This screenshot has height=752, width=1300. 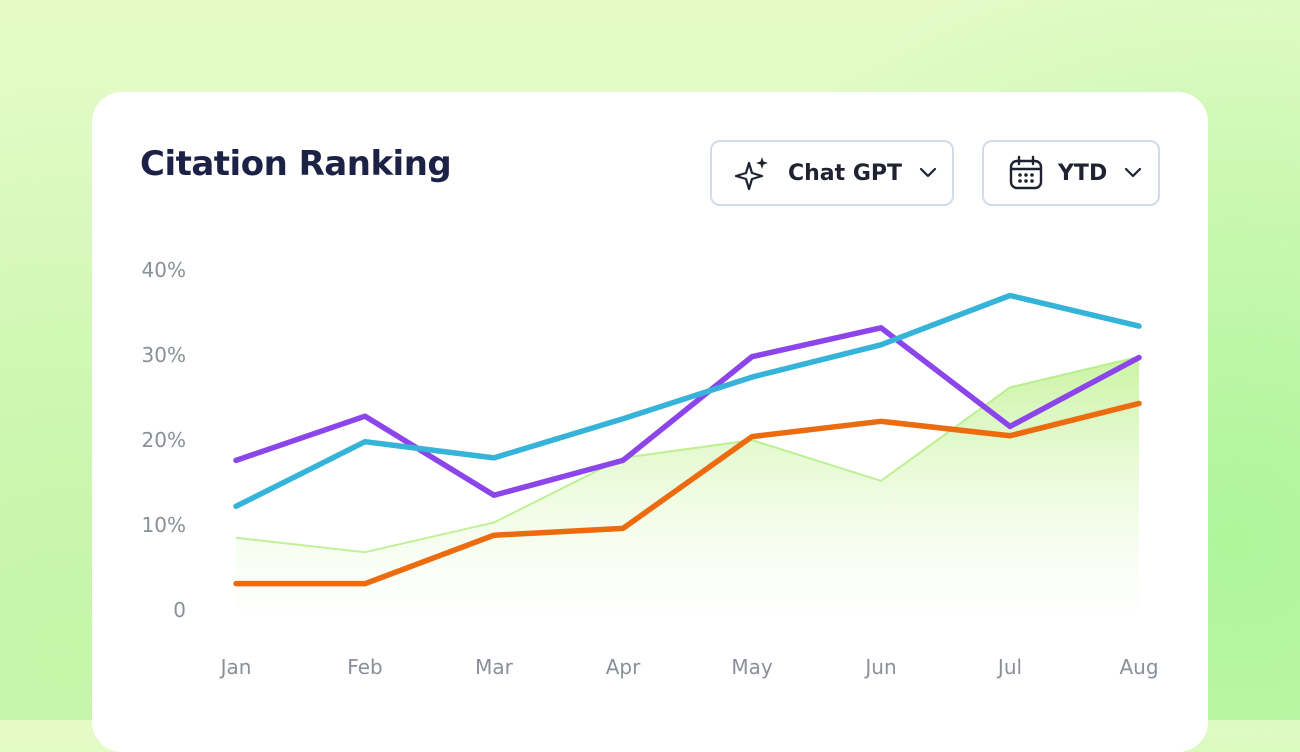 What do you see at coordinates (235, 667) in the screenshot?
I see `x-tick-label: Jan` at bounding box center [235, 667].